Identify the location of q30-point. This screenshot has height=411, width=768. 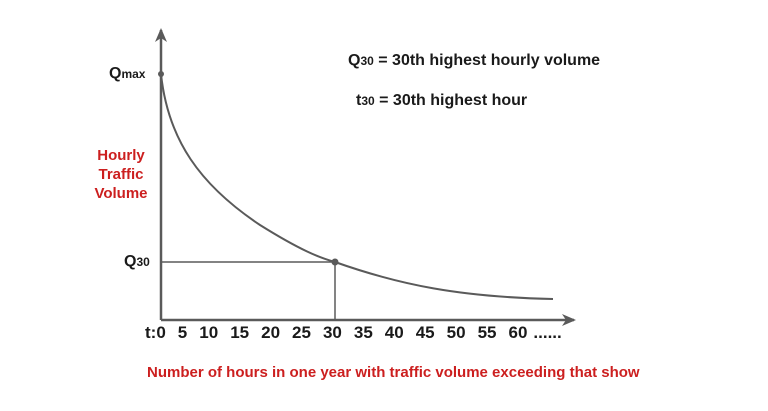
(335, 262).